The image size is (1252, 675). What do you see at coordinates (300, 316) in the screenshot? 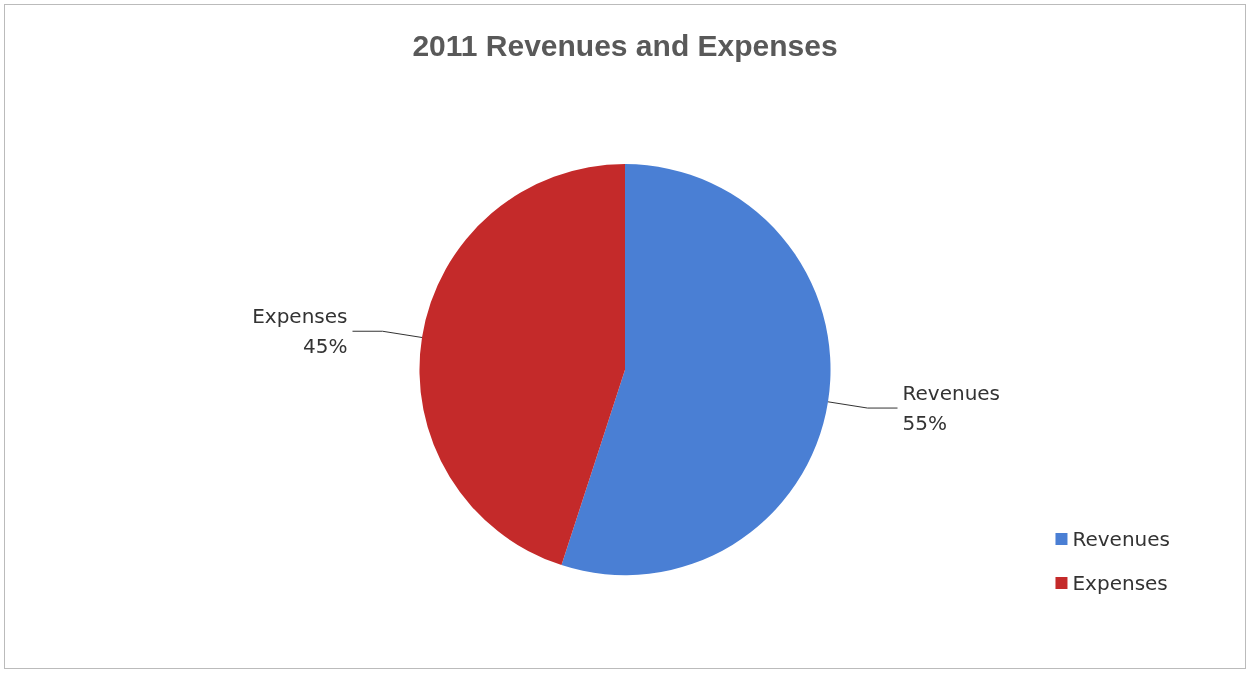
I see `slice-label: Expenses` at bounding box center [300, 316].